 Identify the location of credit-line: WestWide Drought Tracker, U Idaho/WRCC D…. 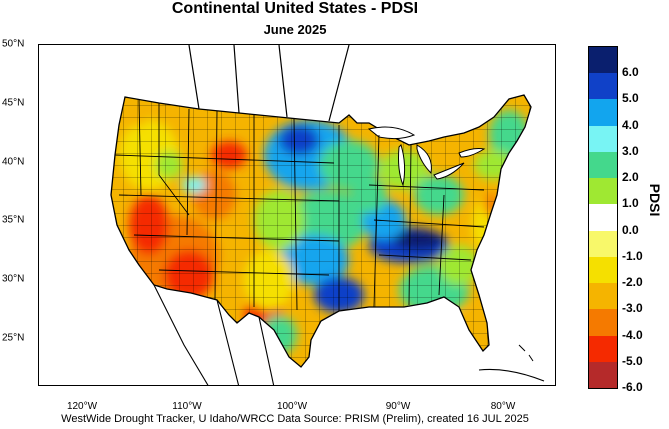
(295, 419).